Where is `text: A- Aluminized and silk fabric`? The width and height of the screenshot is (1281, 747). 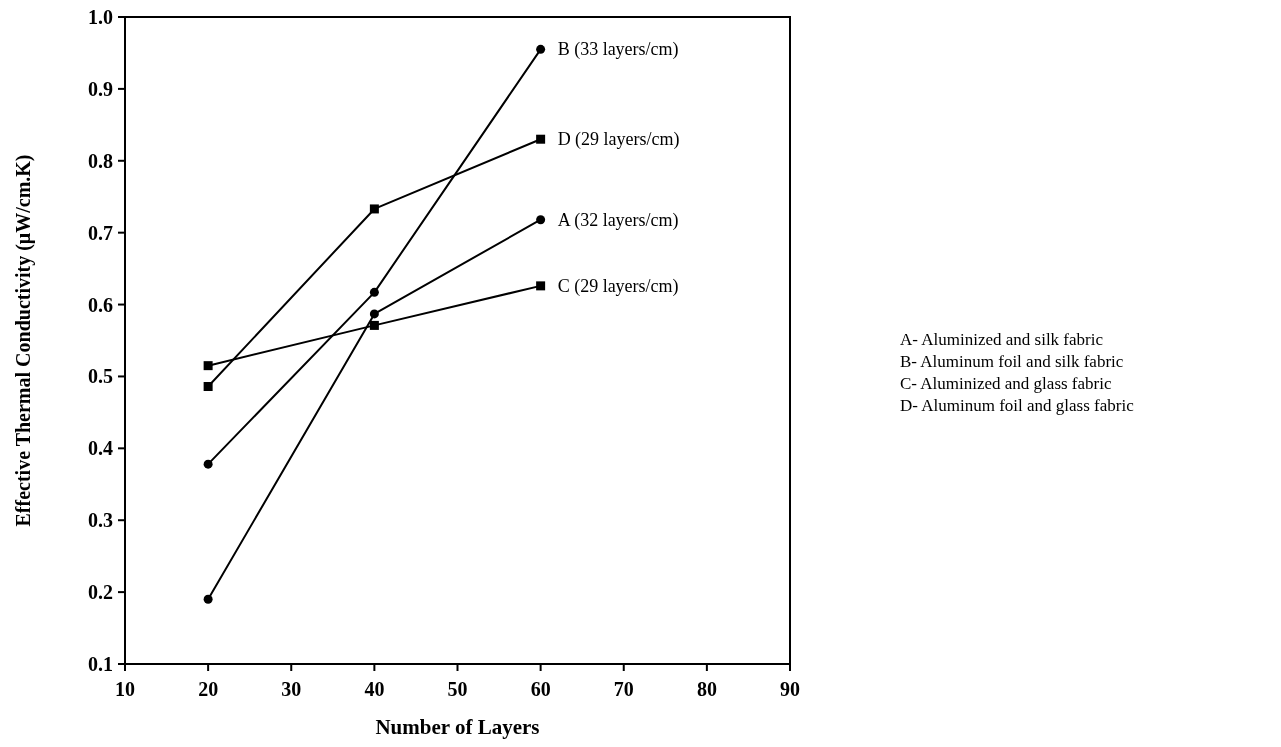 text: A- Aluminized and silk fabric is located at coordinates (1002, 339).